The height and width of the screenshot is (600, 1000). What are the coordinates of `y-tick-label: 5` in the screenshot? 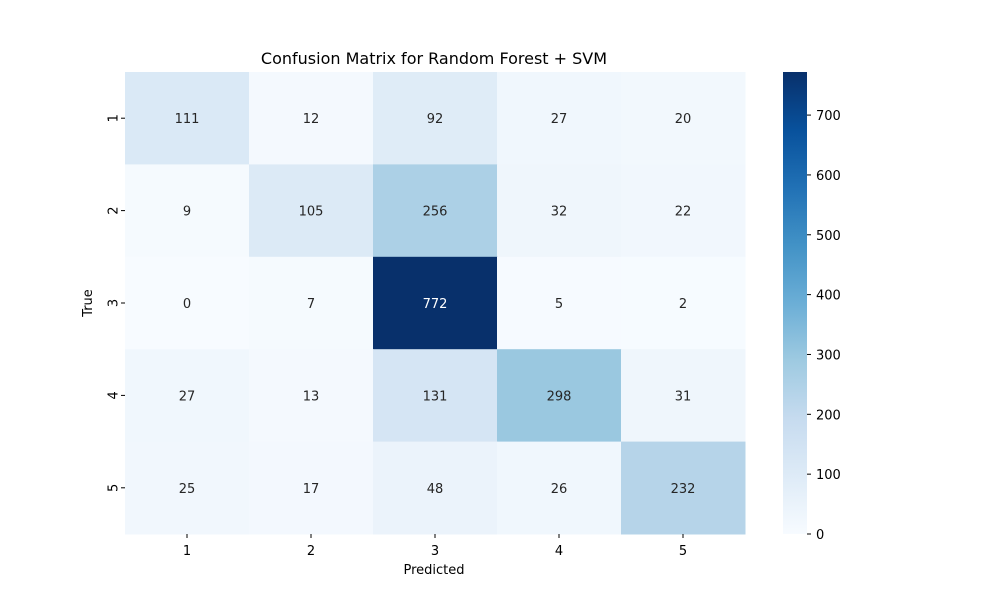 It's located at (114, 488).